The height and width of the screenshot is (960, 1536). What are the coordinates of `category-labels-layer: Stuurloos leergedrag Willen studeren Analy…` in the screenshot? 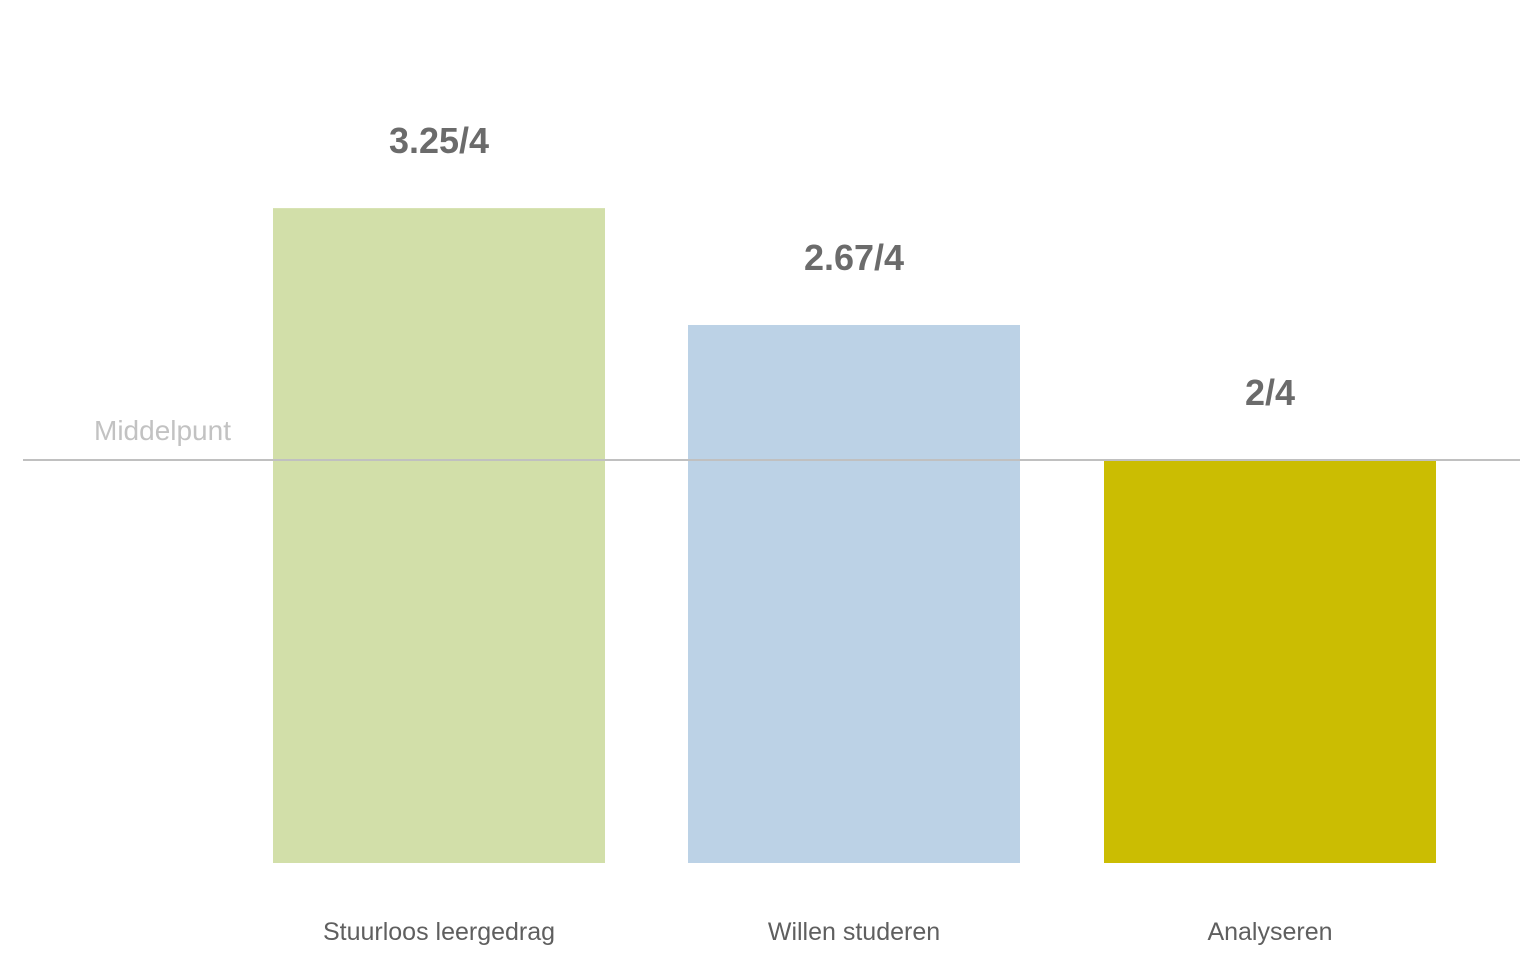 It's located at (828, 932).